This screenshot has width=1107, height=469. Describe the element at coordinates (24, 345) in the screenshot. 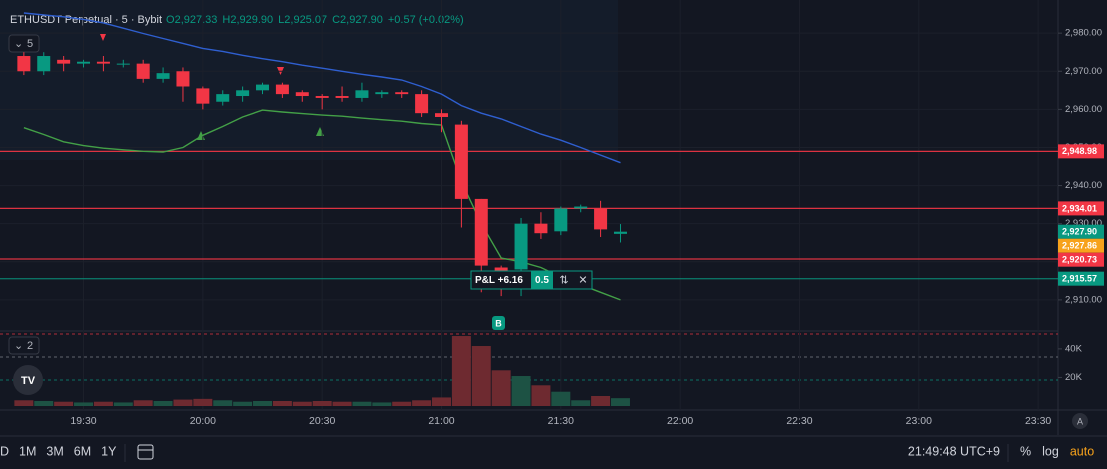

I see `pane-chip` at that location.